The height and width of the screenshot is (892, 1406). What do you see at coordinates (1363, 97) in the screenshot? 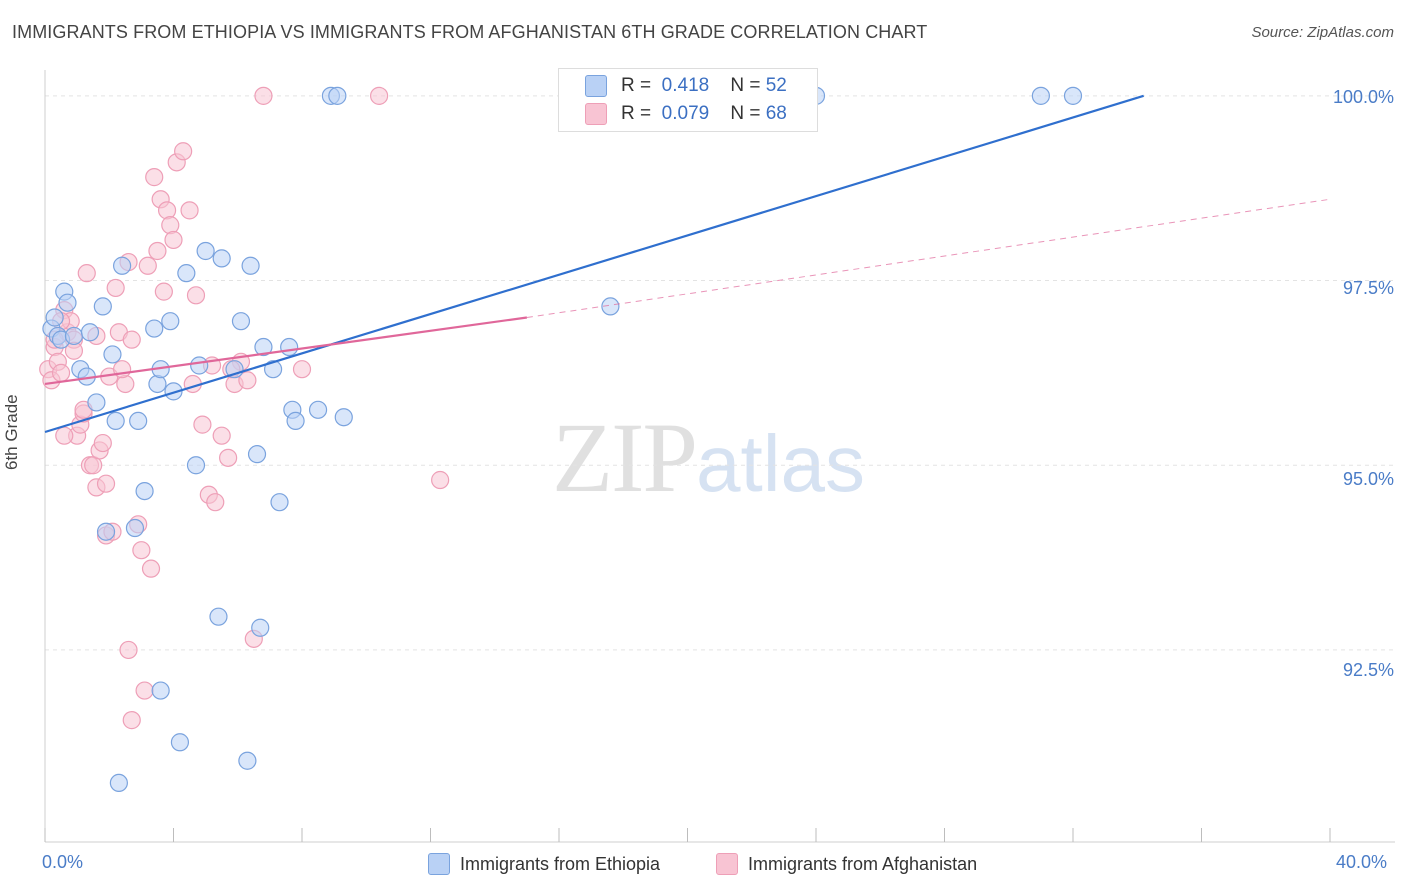
I see `y-tick-label-100: 100.0%` at bounding box center [1363, 97].